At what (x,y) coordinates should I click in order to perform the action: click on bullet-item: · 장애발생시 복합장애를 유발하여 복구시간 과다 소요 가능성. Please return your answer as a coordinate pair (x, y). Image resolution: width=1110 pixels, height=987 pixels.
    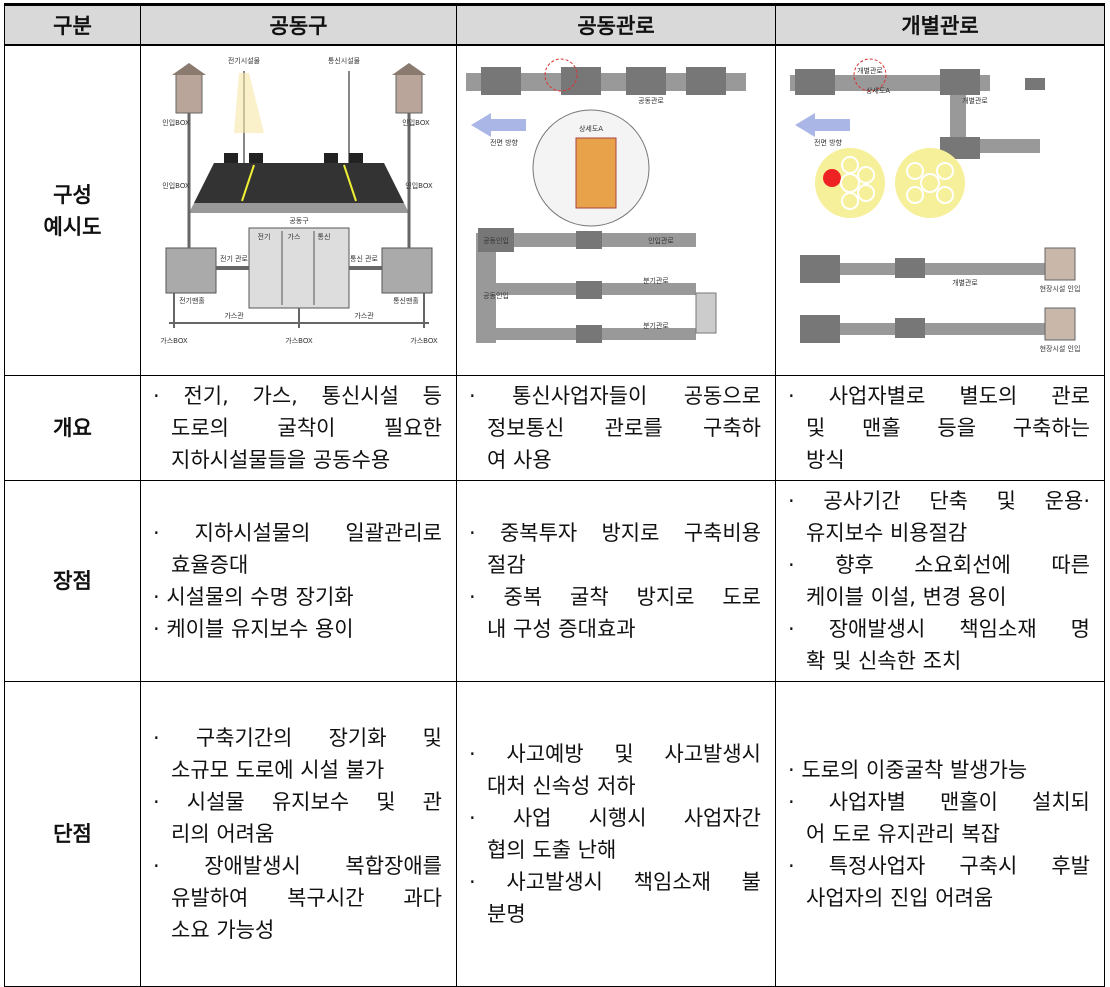
    Looking at the image, I should click on (297, 898).